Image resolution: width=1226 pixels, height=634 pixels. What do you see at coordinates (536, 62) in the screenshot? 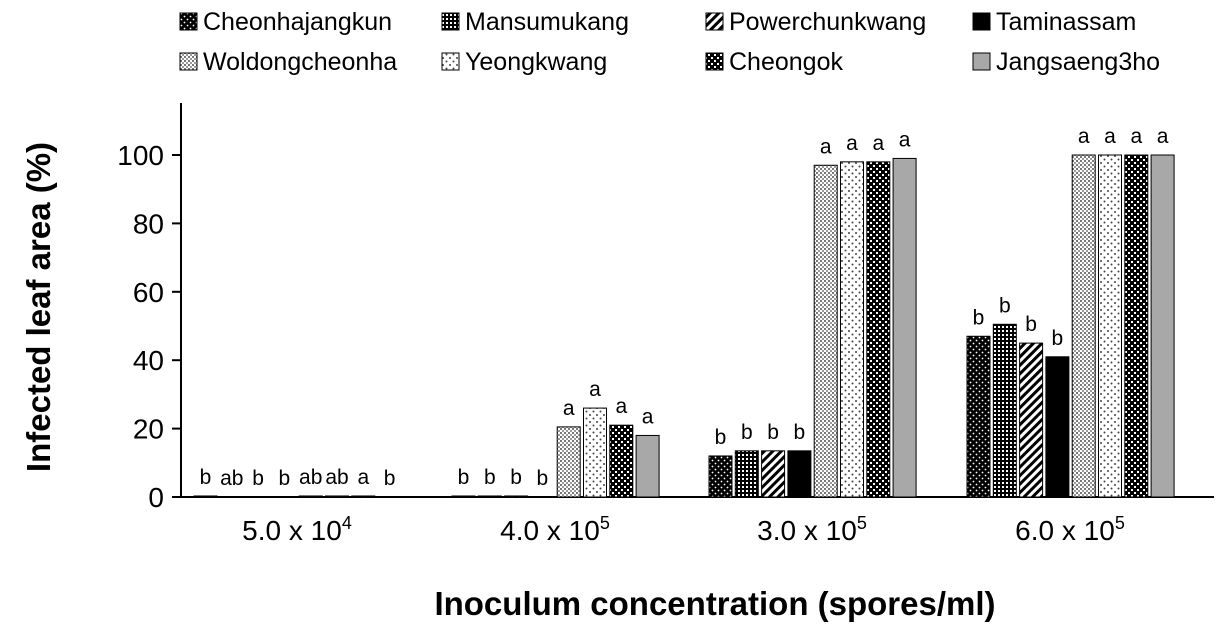
I see `legend-label-yeongkwang: Yeongkwang` at bounding box center [536, 62].